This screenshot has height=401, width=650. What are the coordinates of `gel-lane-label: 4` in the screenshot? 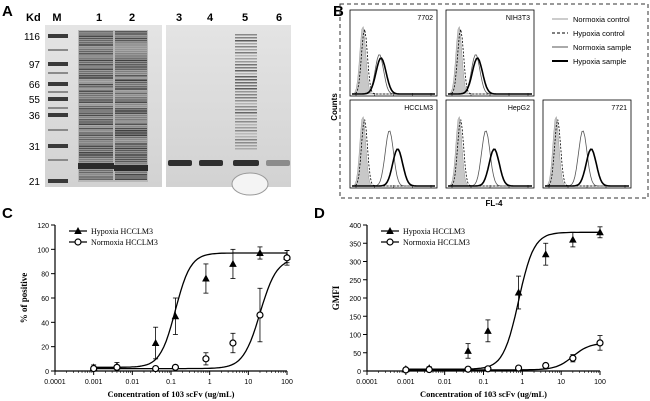 It's located at (210, 18).